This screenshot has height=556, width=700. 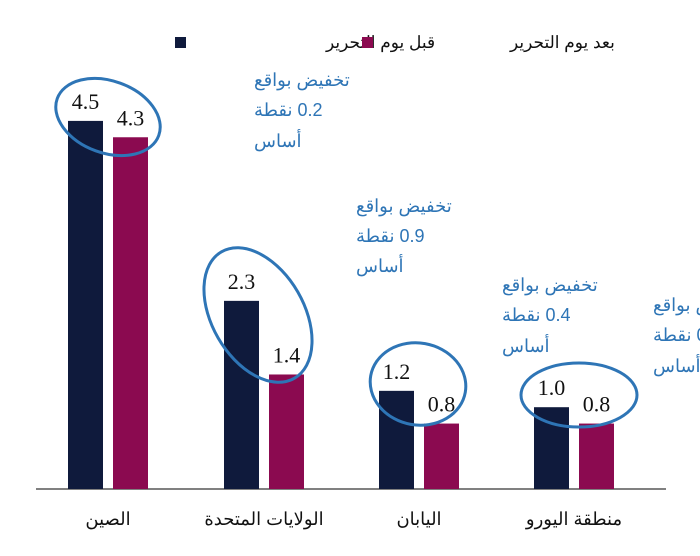 I want to click on annotation-3-line-2: 0.4 نقطة, so click(x=536, y=315).